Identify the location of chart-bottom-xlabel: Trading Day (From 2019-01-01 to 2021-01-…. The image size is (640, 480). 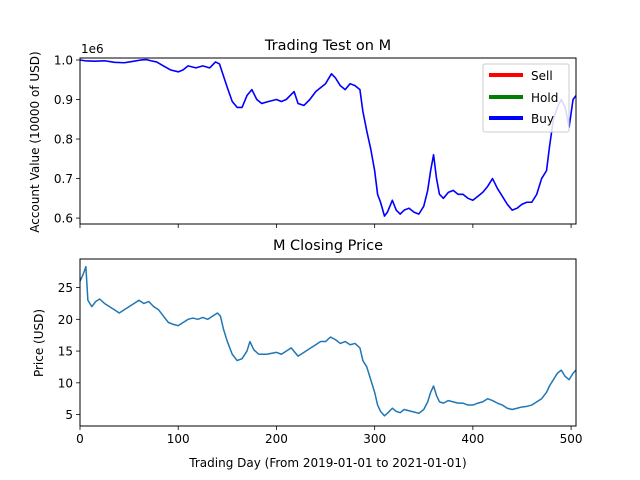
(327, 463).